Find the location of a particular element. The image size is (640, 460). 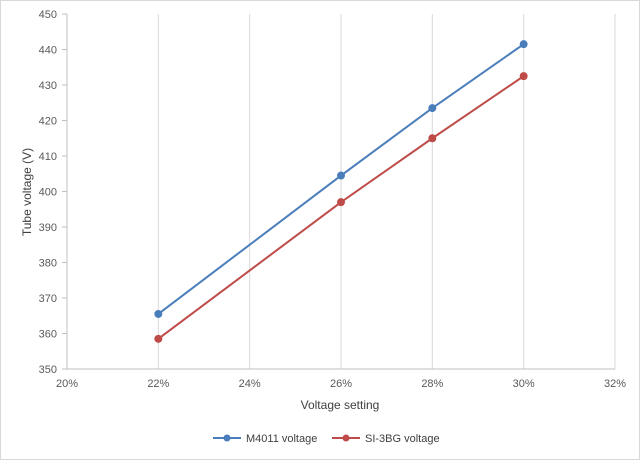

legend: M4011 voltage SI-3BG voltage is located at coordinates (326, 439).